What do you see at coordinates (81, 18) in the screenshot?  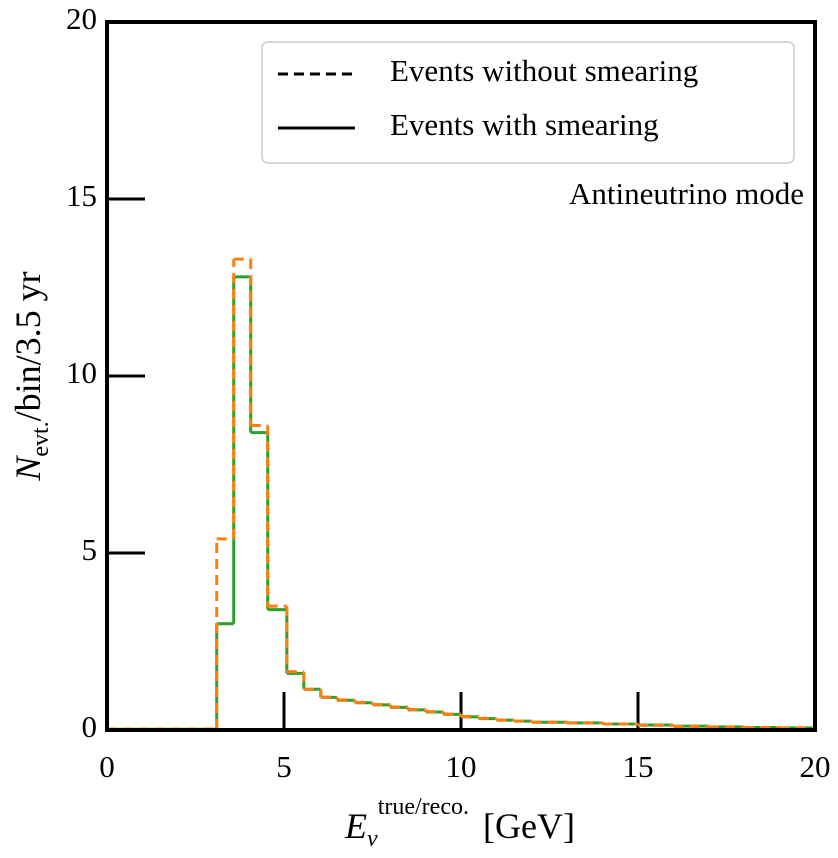 I see `y-tick-label: 20` at bounding box center [81, 18].